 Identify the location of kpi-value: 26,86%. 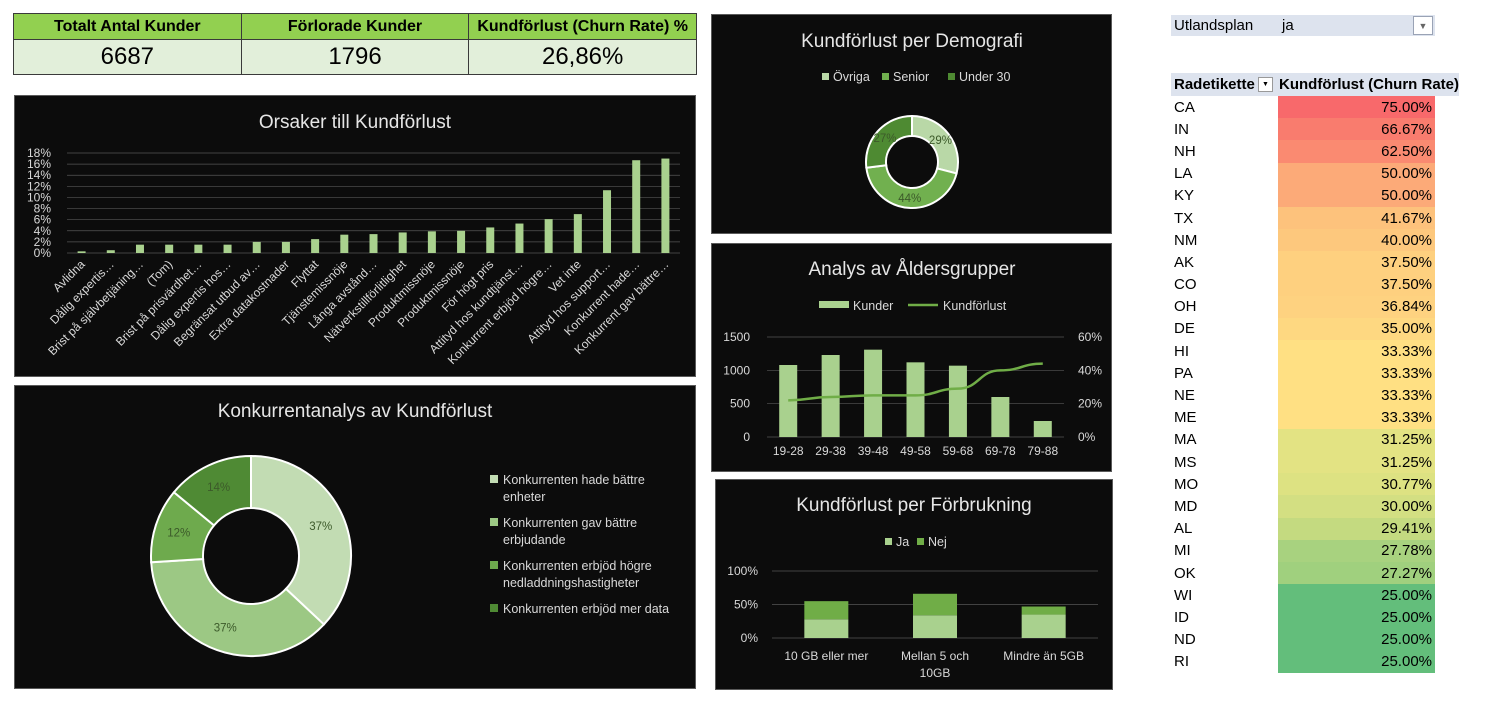
(583, 57).